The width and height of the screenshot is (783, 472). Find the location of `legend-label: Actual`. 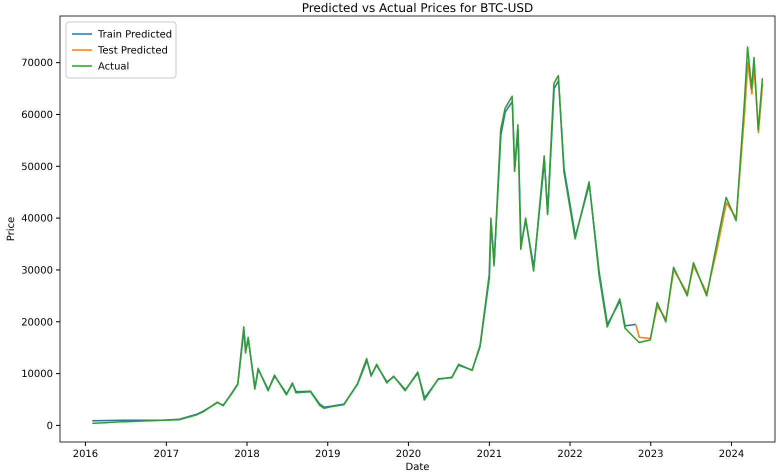

legend-label: Actual is located at coordinates (114, 67).